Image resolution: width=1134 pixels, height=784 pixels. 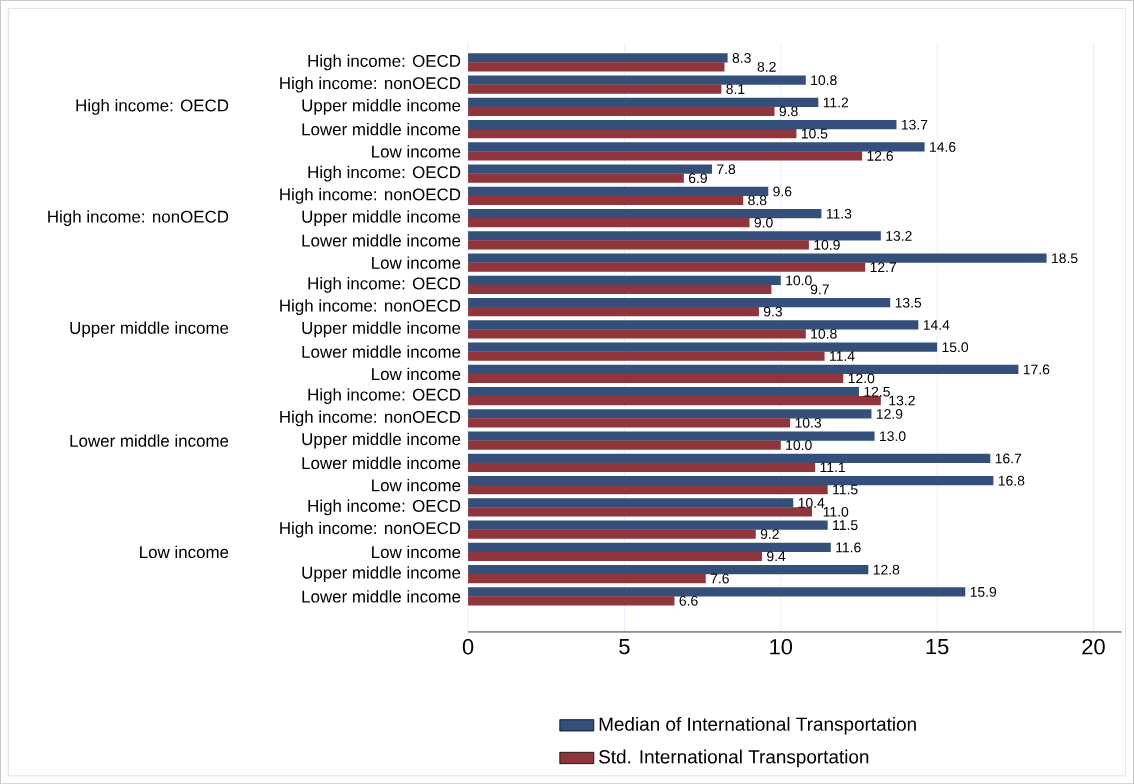 What do you see at coordinates (735, 89) in the screenshot?
I see `data-label: 8.1` at bounding box center [735, 89].